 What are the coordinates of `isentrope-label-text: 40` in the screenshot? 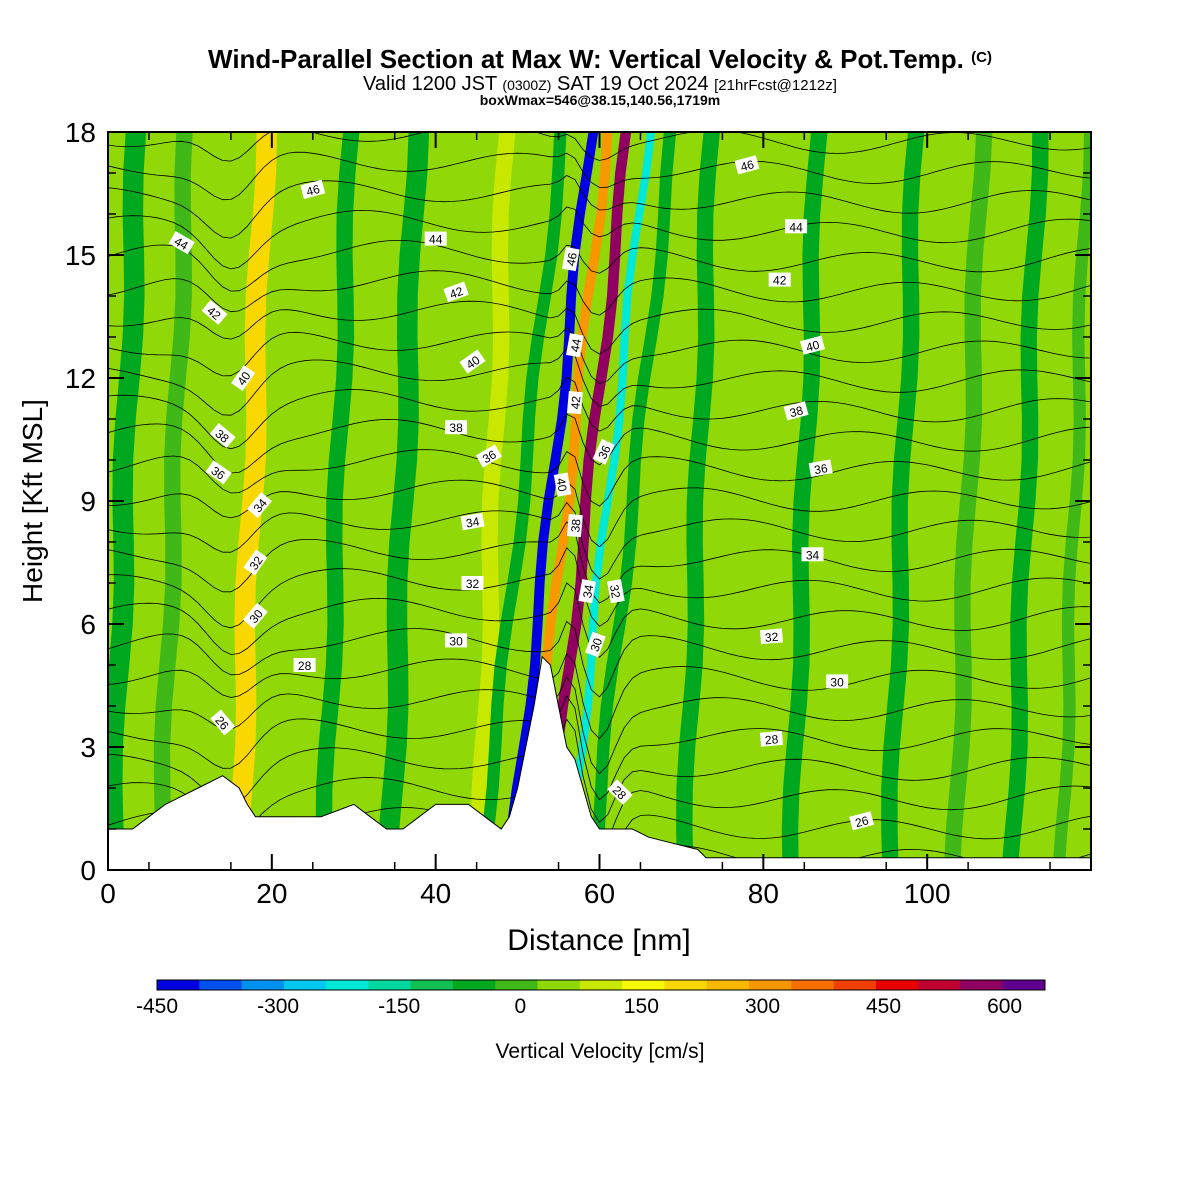 It's located at (562, 485).